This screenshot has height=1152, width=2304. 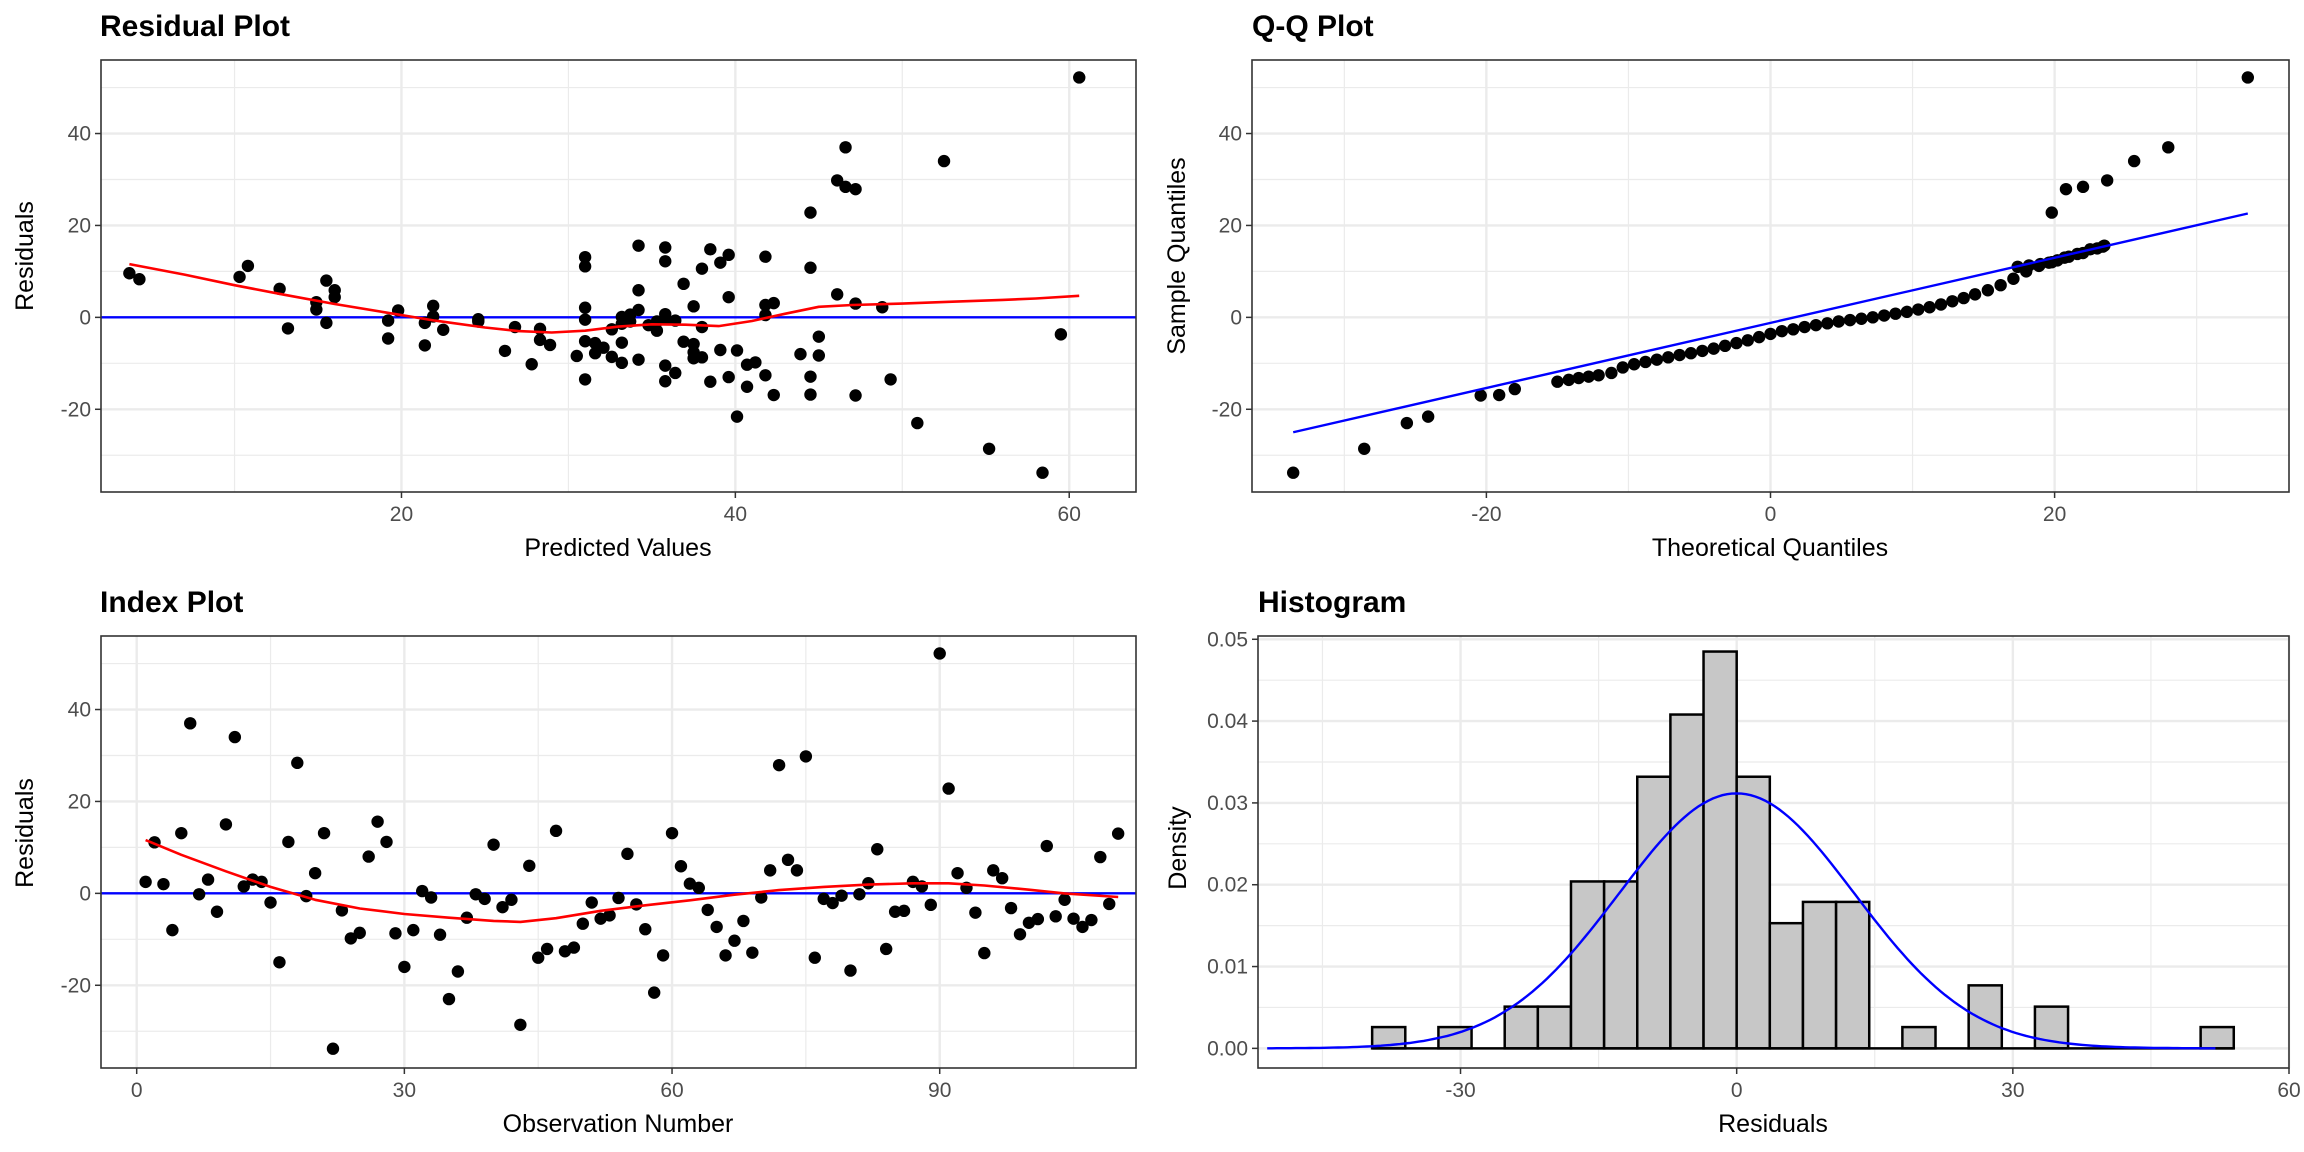 I want to click on residual-plot-ylabel: Residuals, so click(x=25, y=256).